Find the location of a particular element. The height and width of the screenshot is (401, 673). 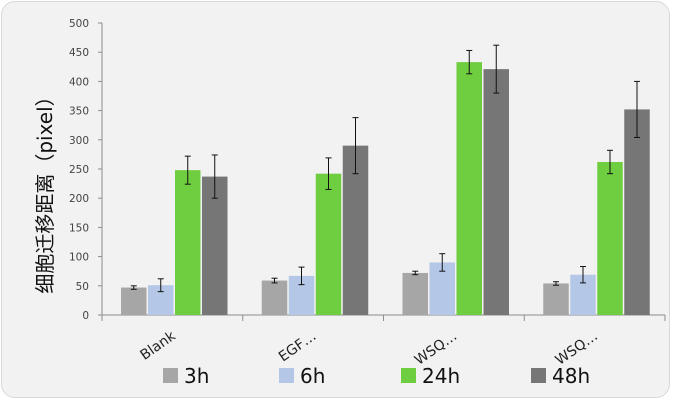

legend-label-6h: 6h is located at coordinates (312, 376).